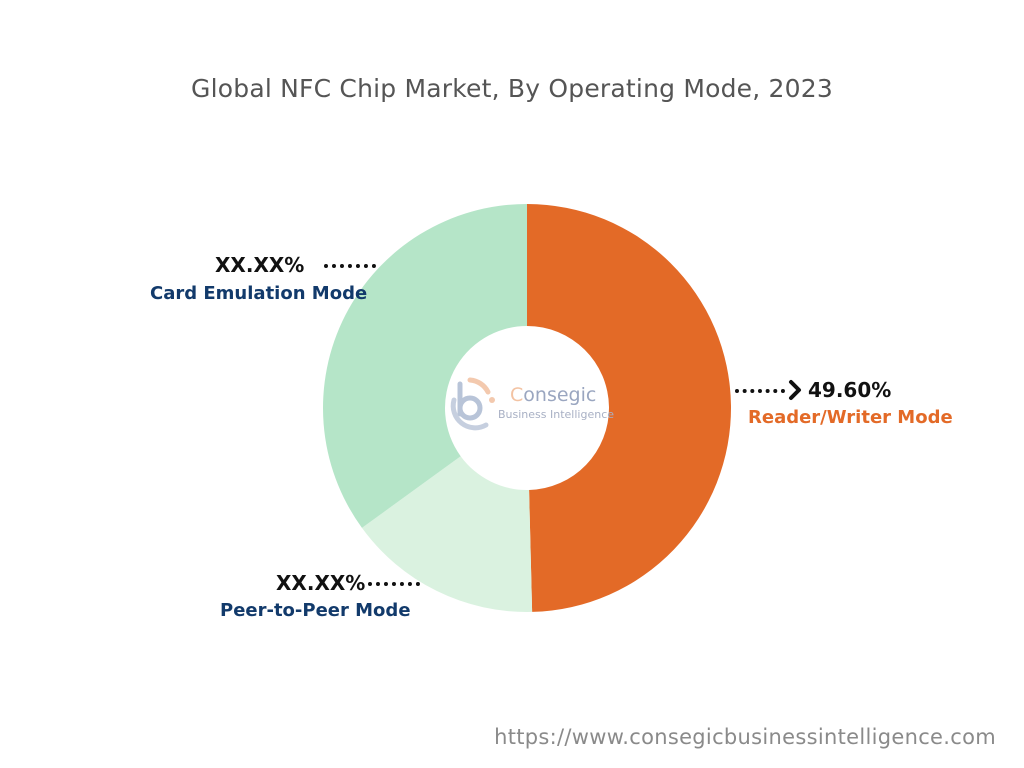 This screenshot has width=1024, height=768. Describe the element at coordinates (260, 265) in the screenshot. I see `data-label-card-emulation-value: XX.XX%` at that location.